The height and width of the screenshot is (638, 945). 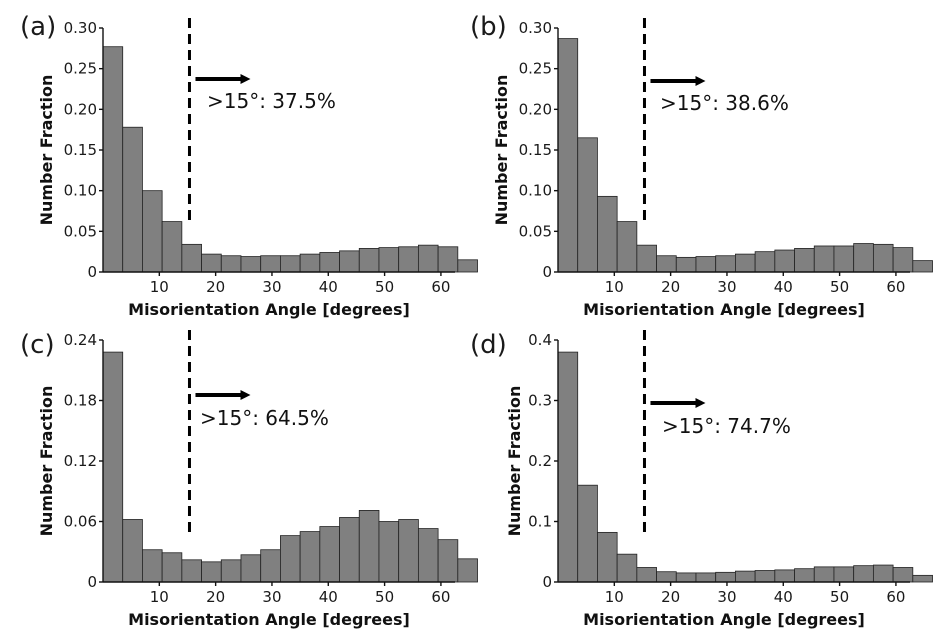 I want to click on y-tick-label: 0.06, so click(x=80, y=522).